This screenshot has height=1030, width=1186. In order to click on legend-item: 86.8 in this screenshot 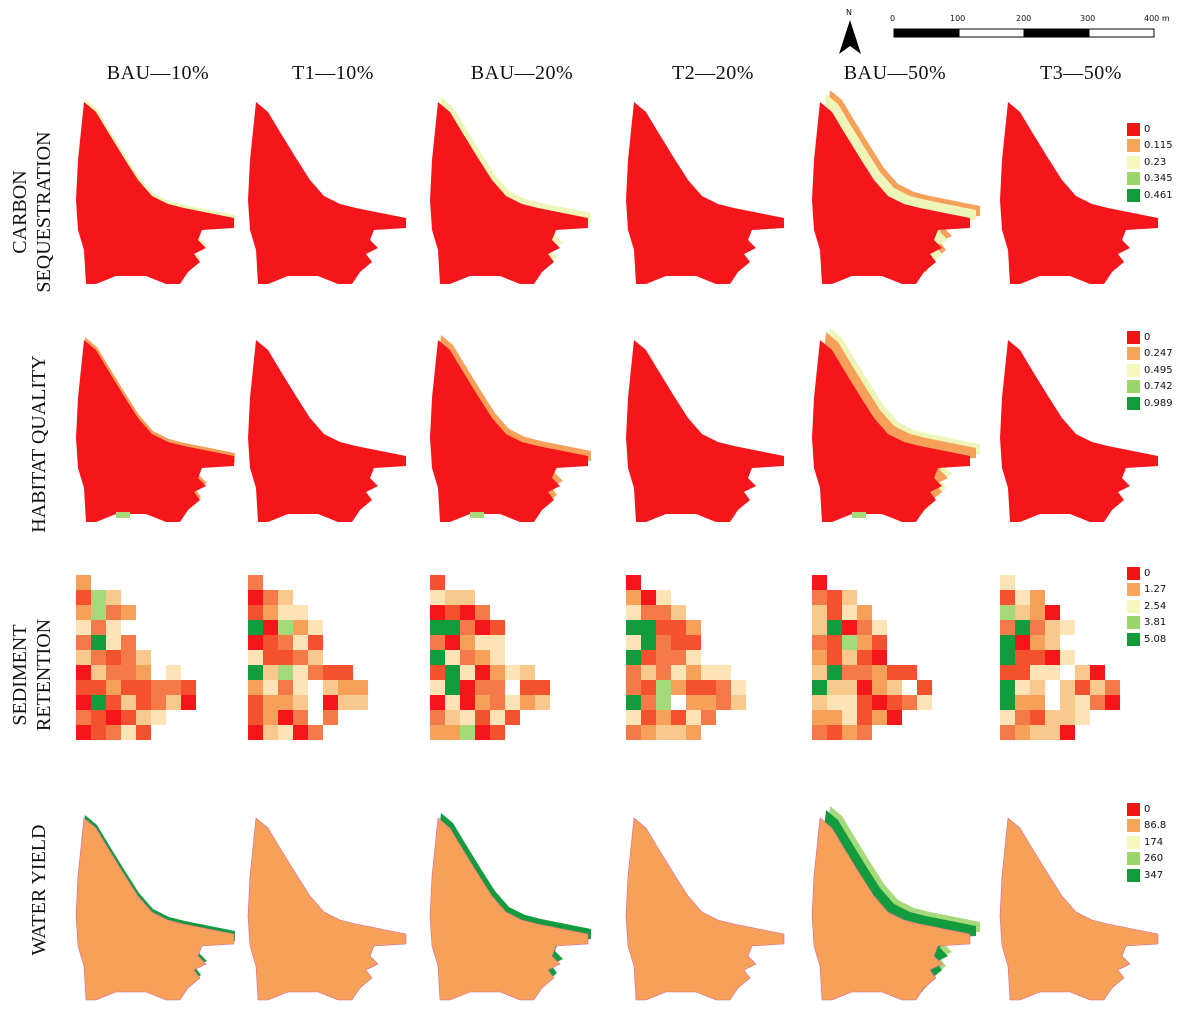, I will do `click(1146, 826)`.